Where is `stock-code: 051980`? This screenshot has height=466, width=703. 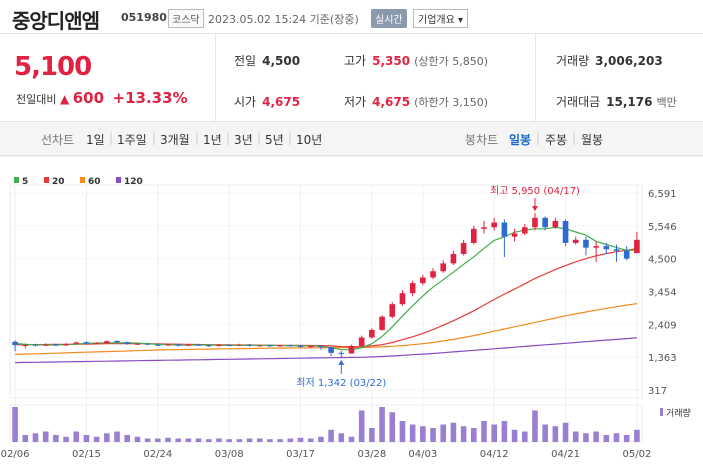 stock-code: 051980 is located at coordinates (144, 17).